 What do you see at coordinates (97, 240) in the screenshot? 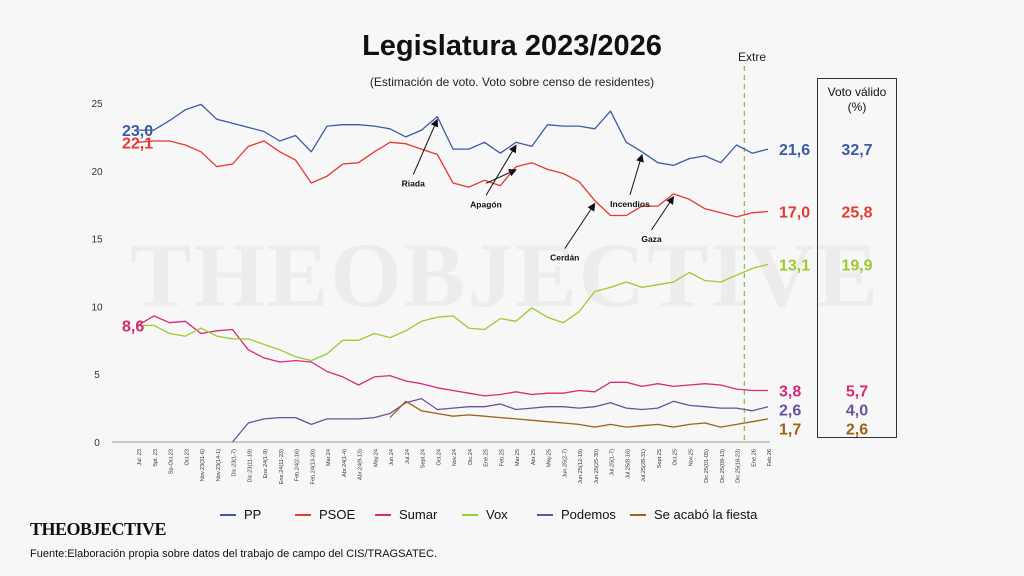
I see `y-tick-label: 15` at bounding box center [97, 240].